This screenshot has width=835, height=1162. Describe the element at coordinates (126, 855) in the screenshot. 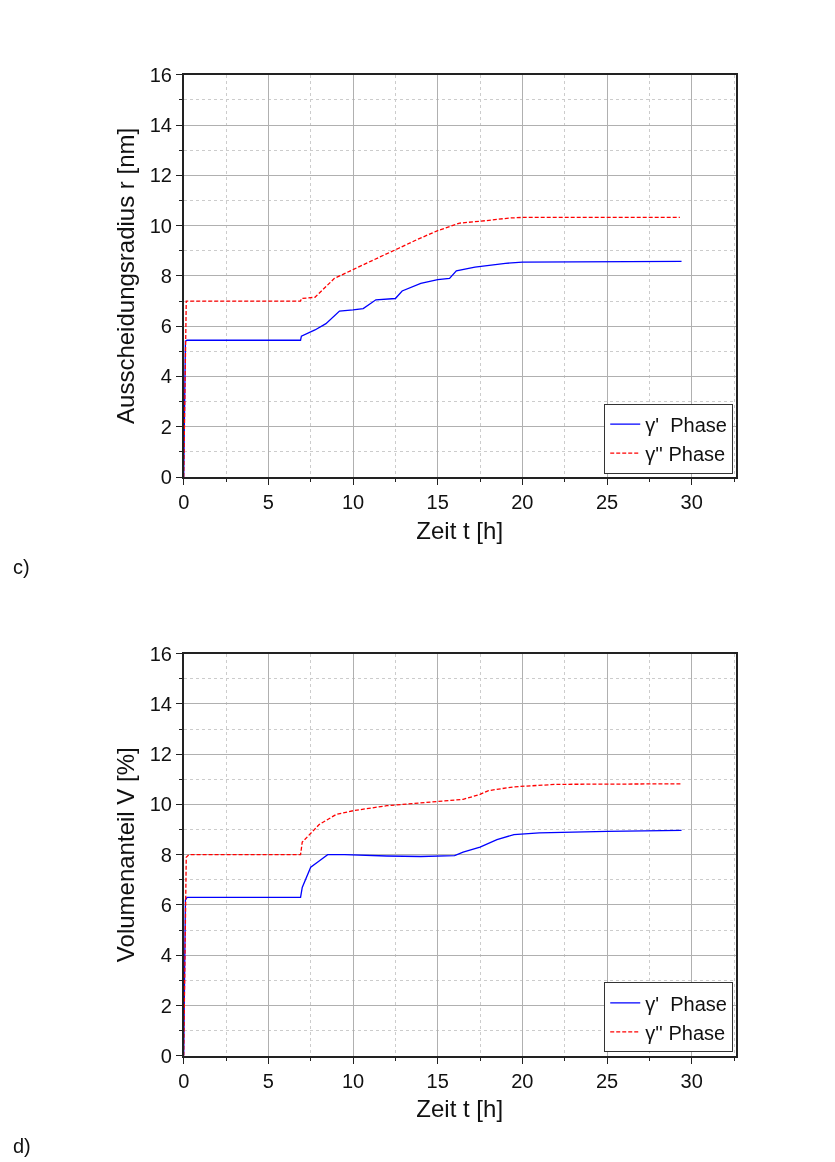

I see `y-axis-title: Volumenanteil V [%]` at that location.